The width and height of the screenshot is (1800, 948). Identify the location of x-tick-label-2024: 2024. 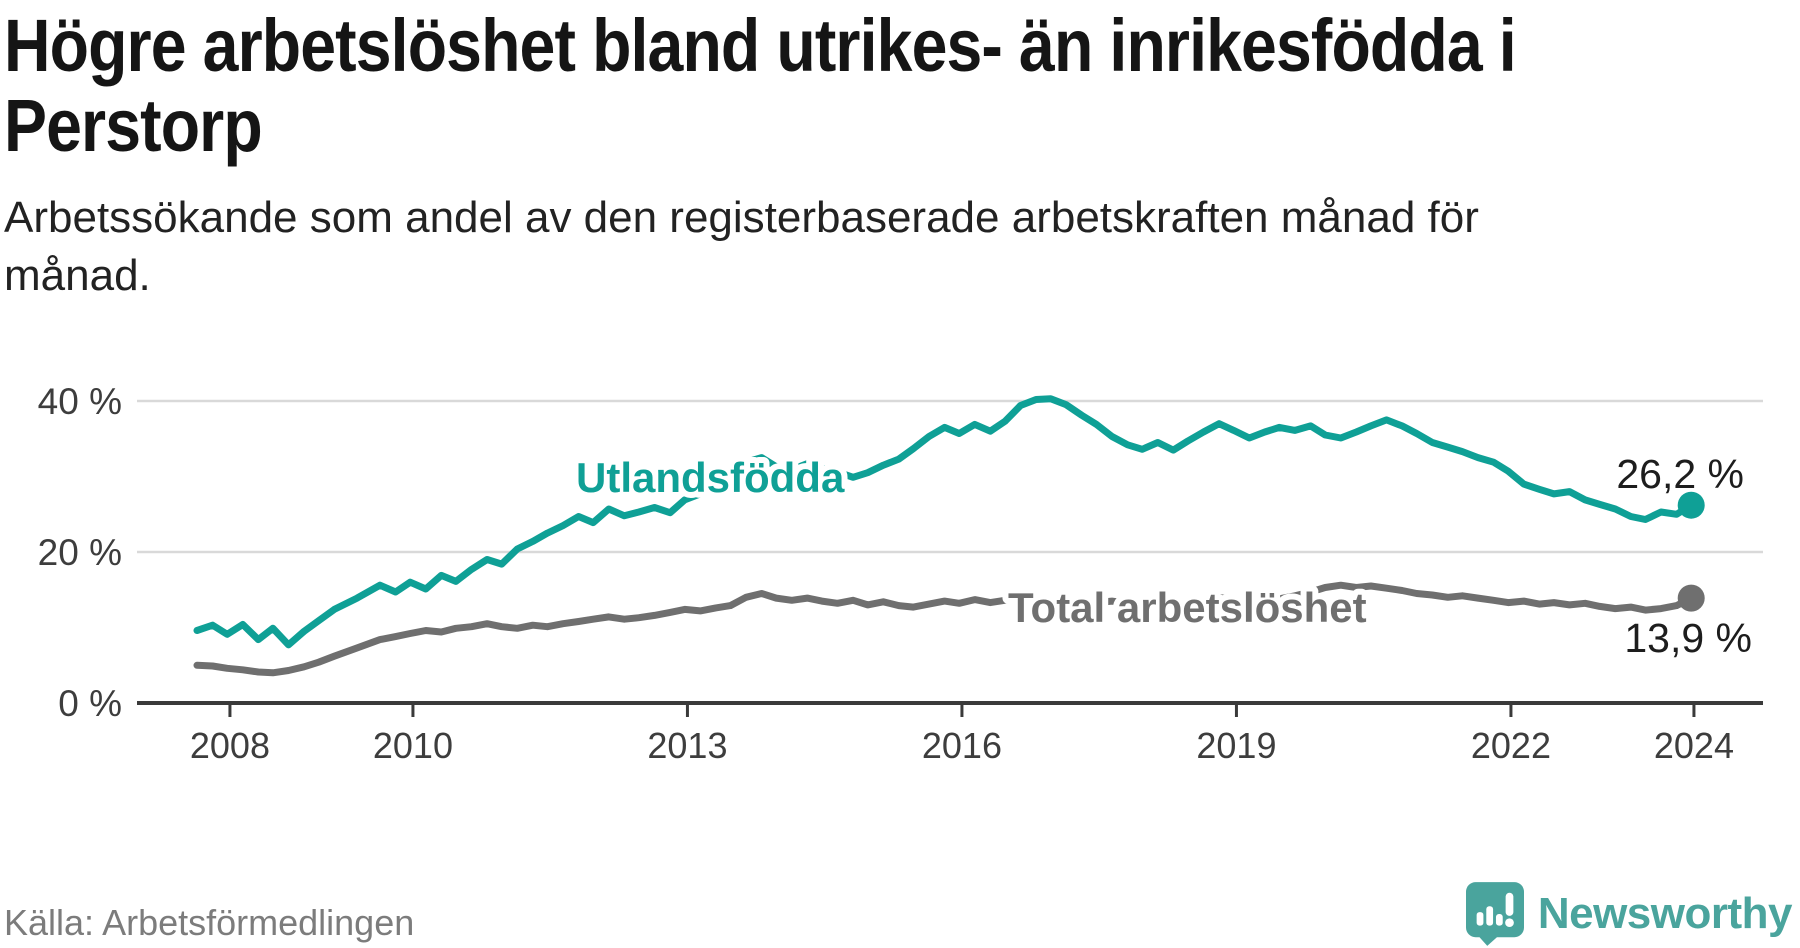
(1694, 745).